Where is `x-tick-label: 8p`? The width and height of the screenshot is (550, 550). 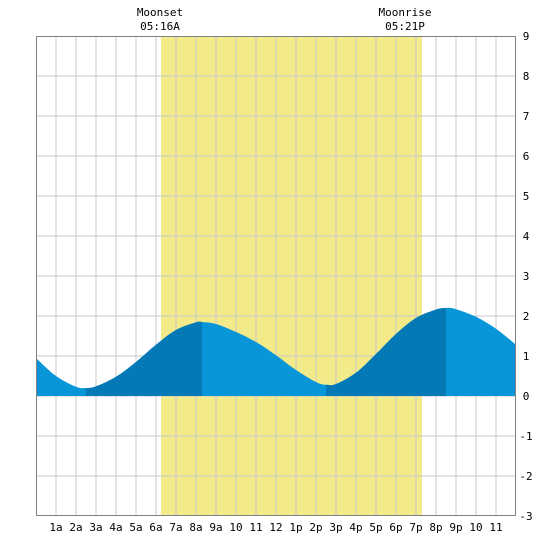 x-tick-label: 8p is located at coordinates (435, 527).